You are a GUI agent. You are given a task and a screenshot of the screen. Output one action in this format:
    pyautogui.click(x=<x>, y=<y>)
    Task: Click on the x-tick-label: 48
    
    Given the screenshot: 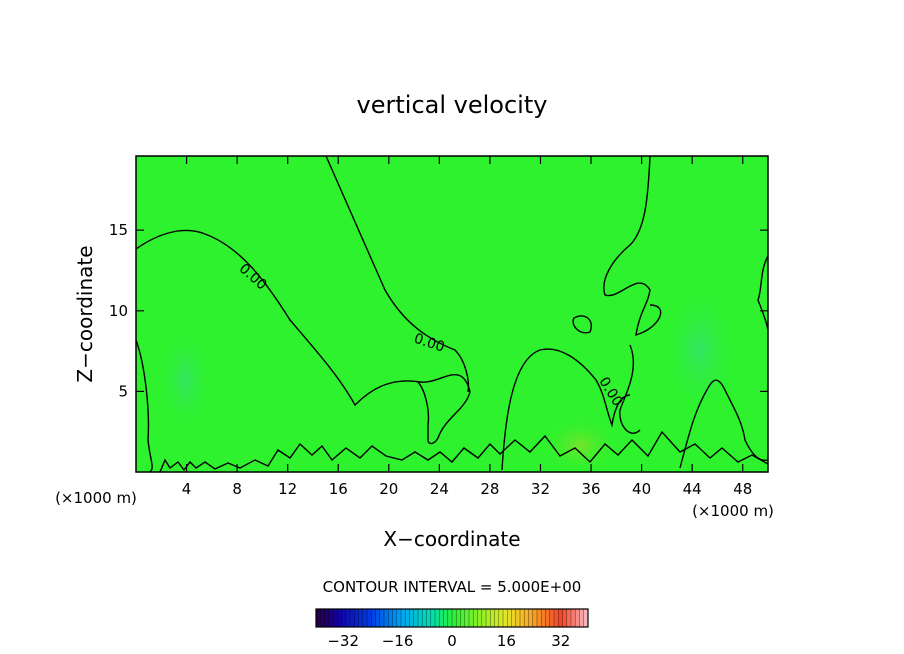 What is the action you would take?
    pyautogui.click(x=742, y=489)
    